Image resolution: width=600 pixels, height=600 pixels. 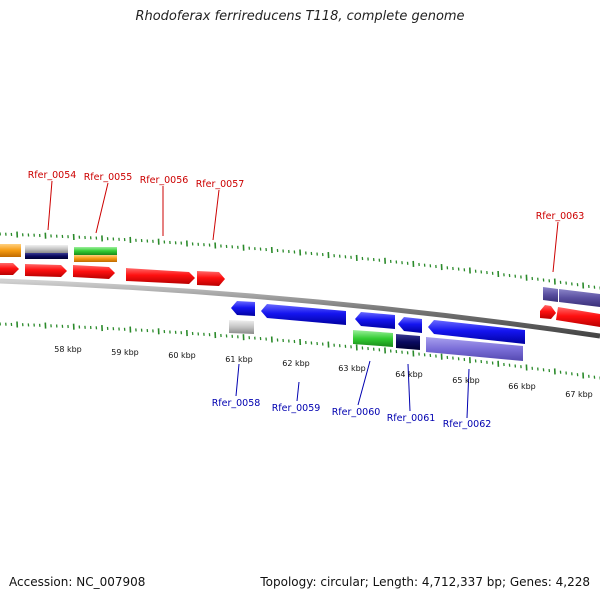 I want to click on gene-label-rfer-0057: Rfer_0057, so click(x=220, y=184).